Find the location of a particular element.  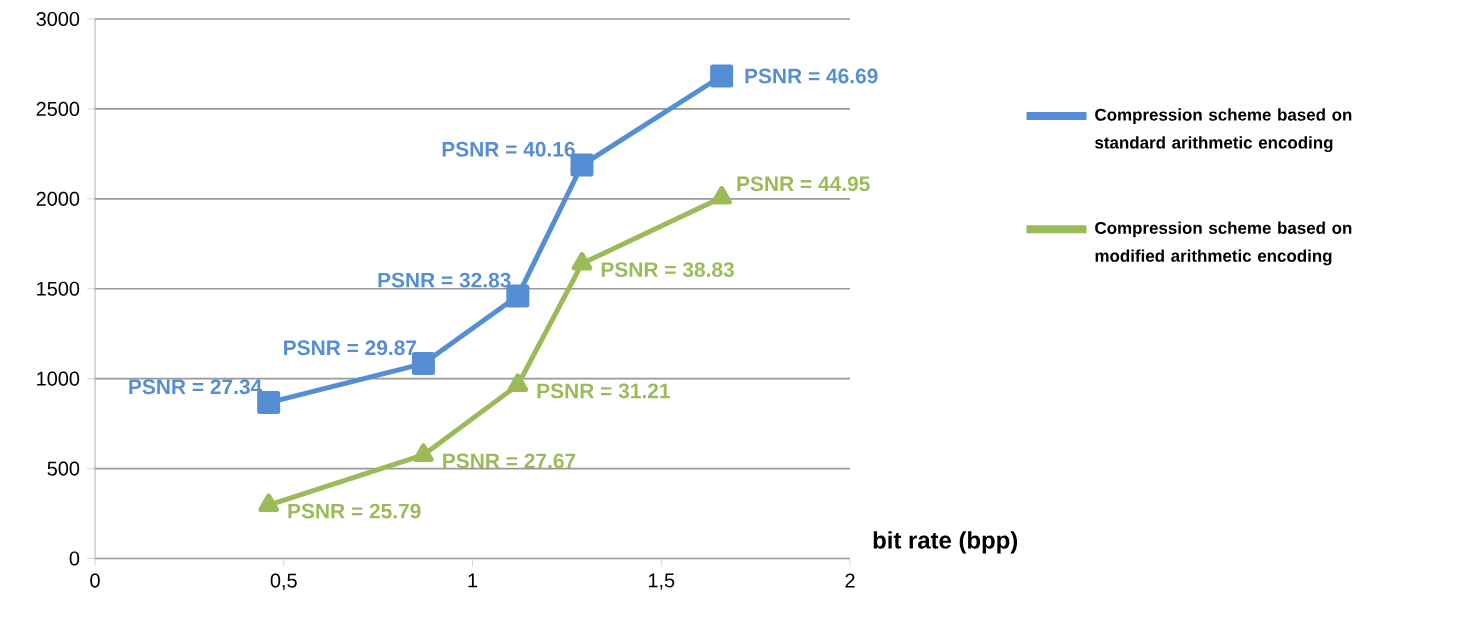

y-tick-label: 3000 is located at coordinates (58, 19).